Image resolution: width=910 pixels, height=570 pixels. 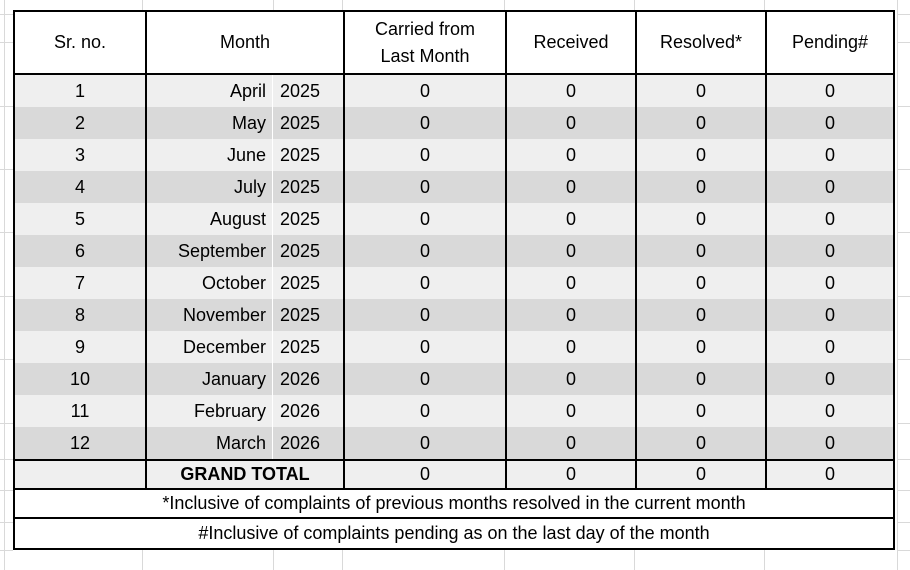 I want to click on cell-month: August 2025, so click(x=246, y=219).